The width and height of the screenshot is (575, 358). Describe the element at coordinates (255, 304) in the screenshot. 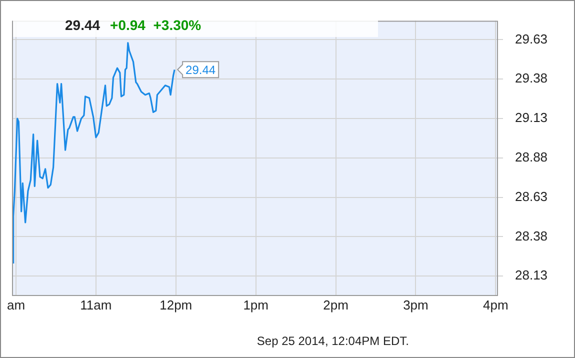

I see `x-tick-label: 1pm` at that location.